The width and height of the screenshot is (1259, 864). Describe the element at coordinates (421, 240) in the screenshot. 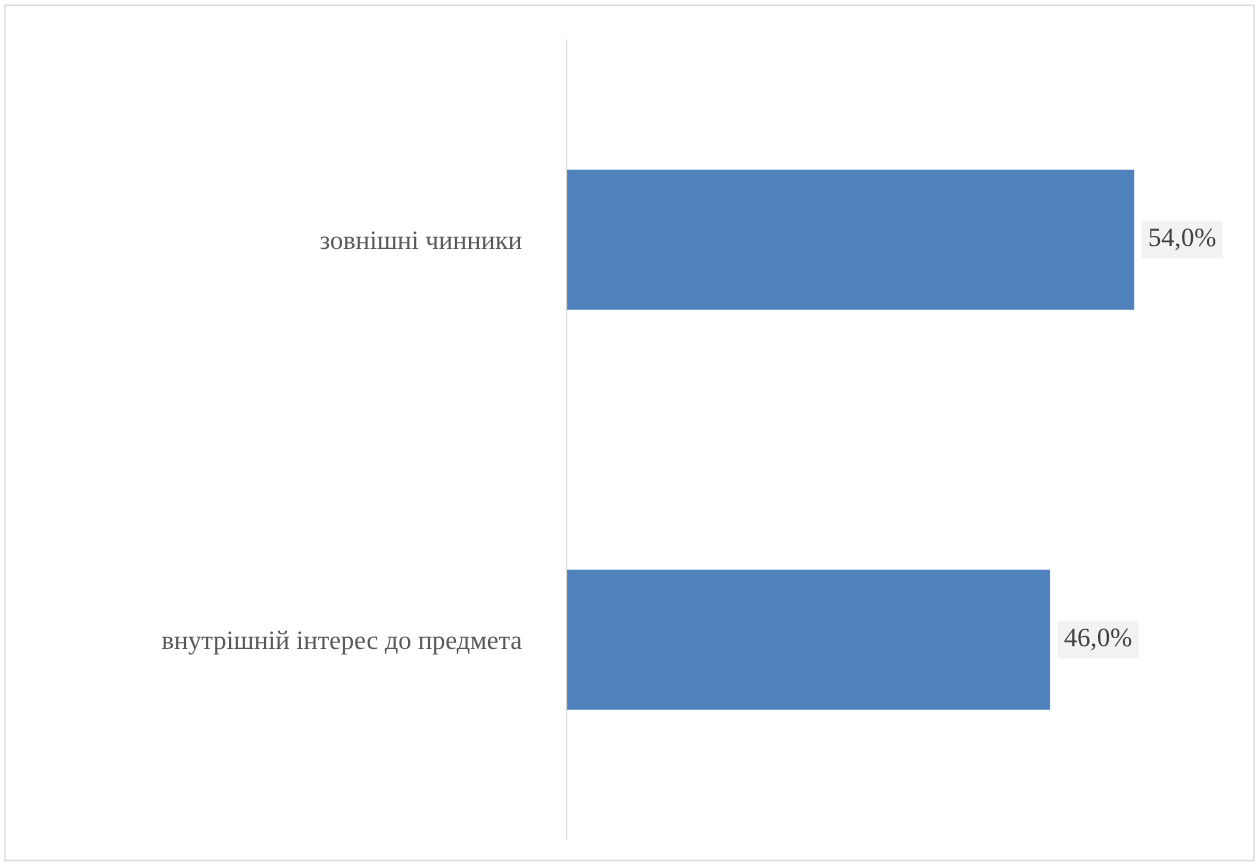

I see `y-tick-label: зовнішні чинники` at that location.